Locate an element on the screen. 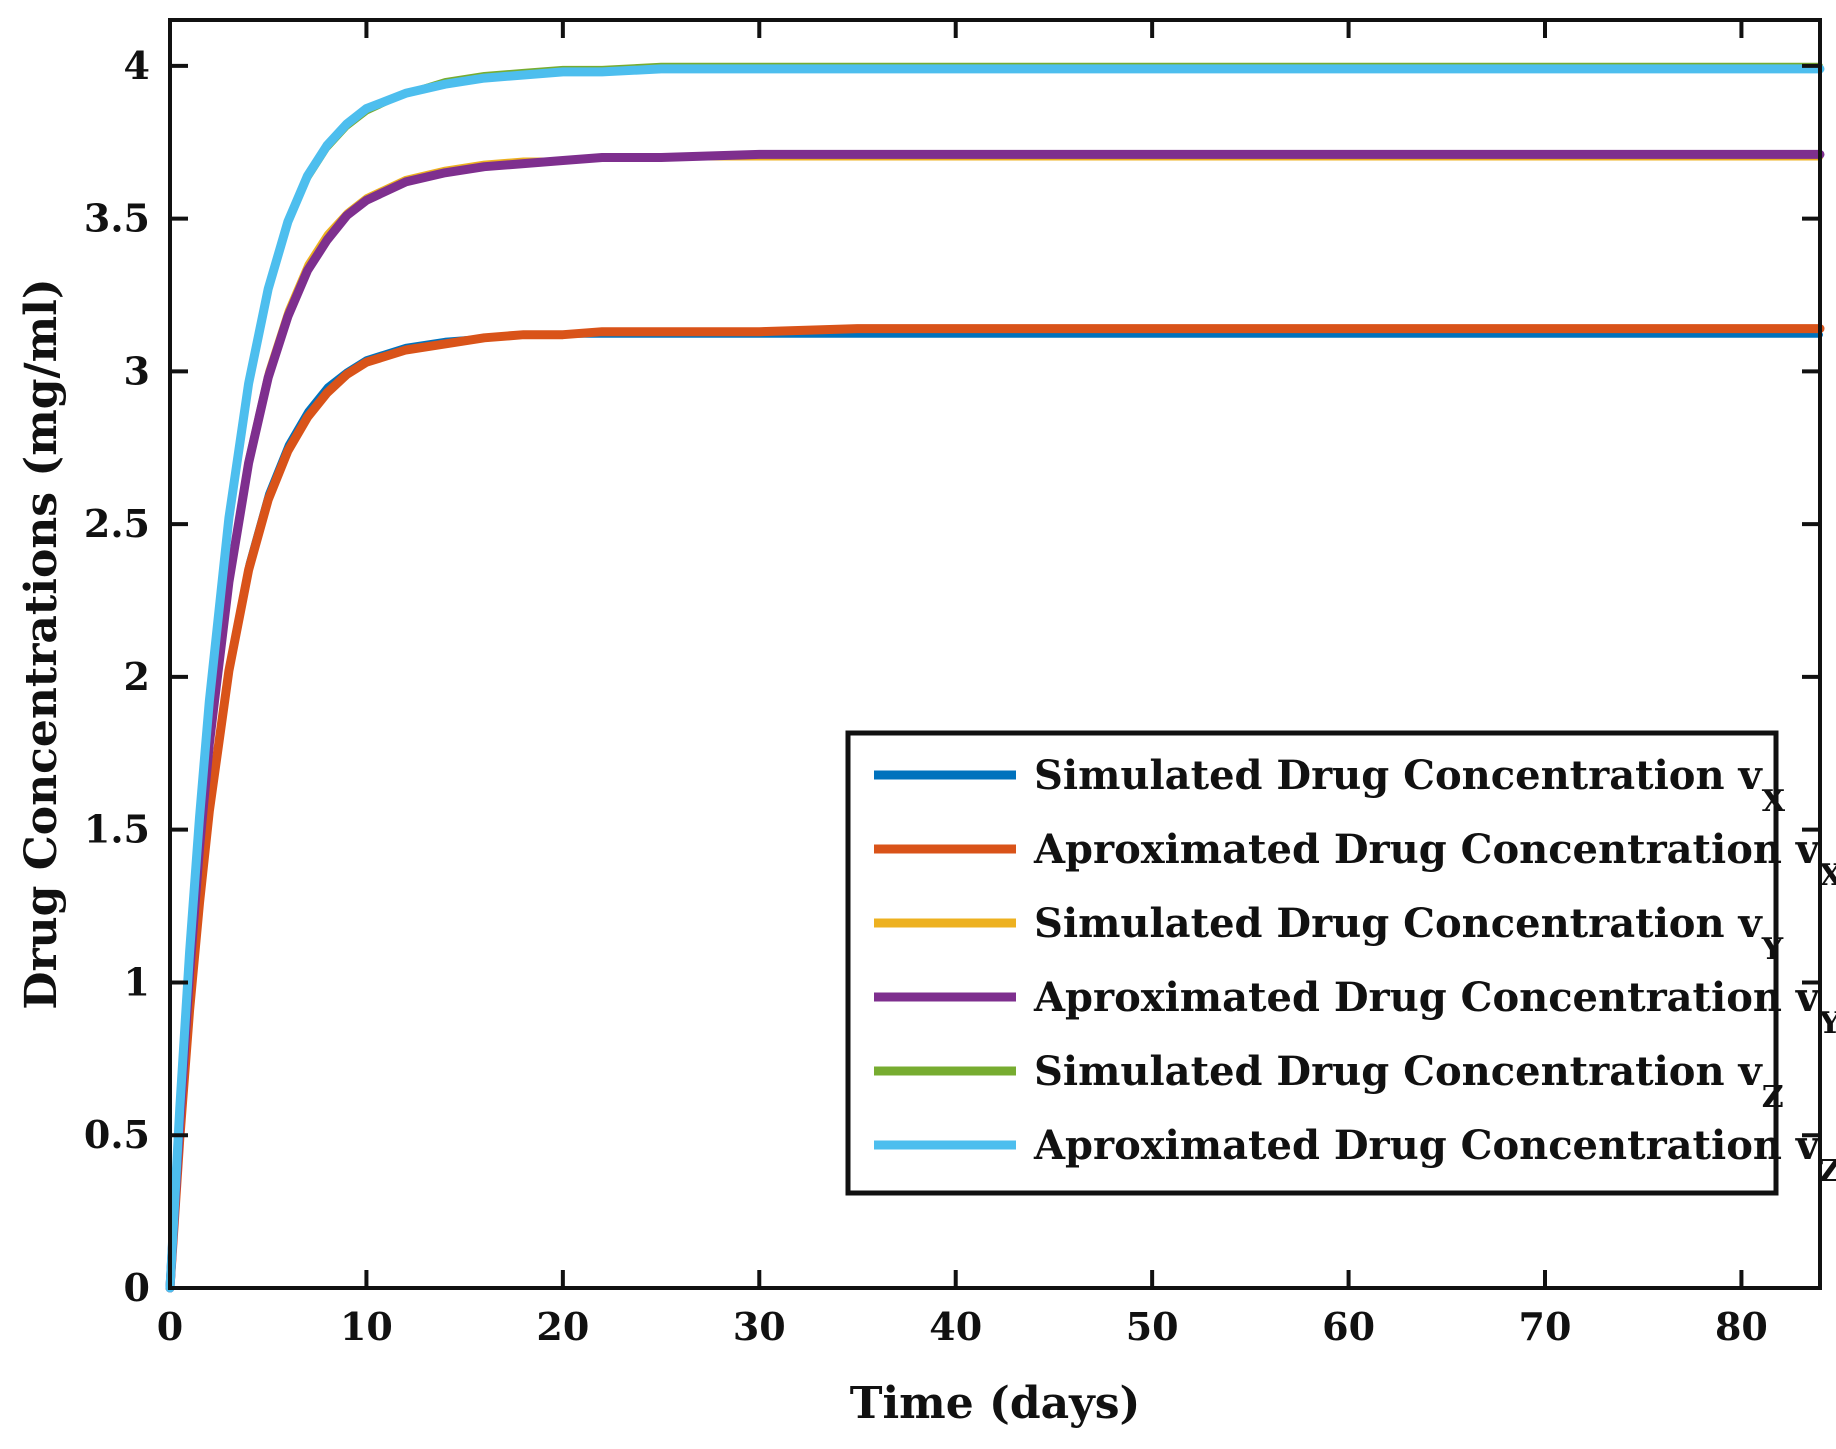  y-tick-label: 3.5 is located at coordinates (117, 218).